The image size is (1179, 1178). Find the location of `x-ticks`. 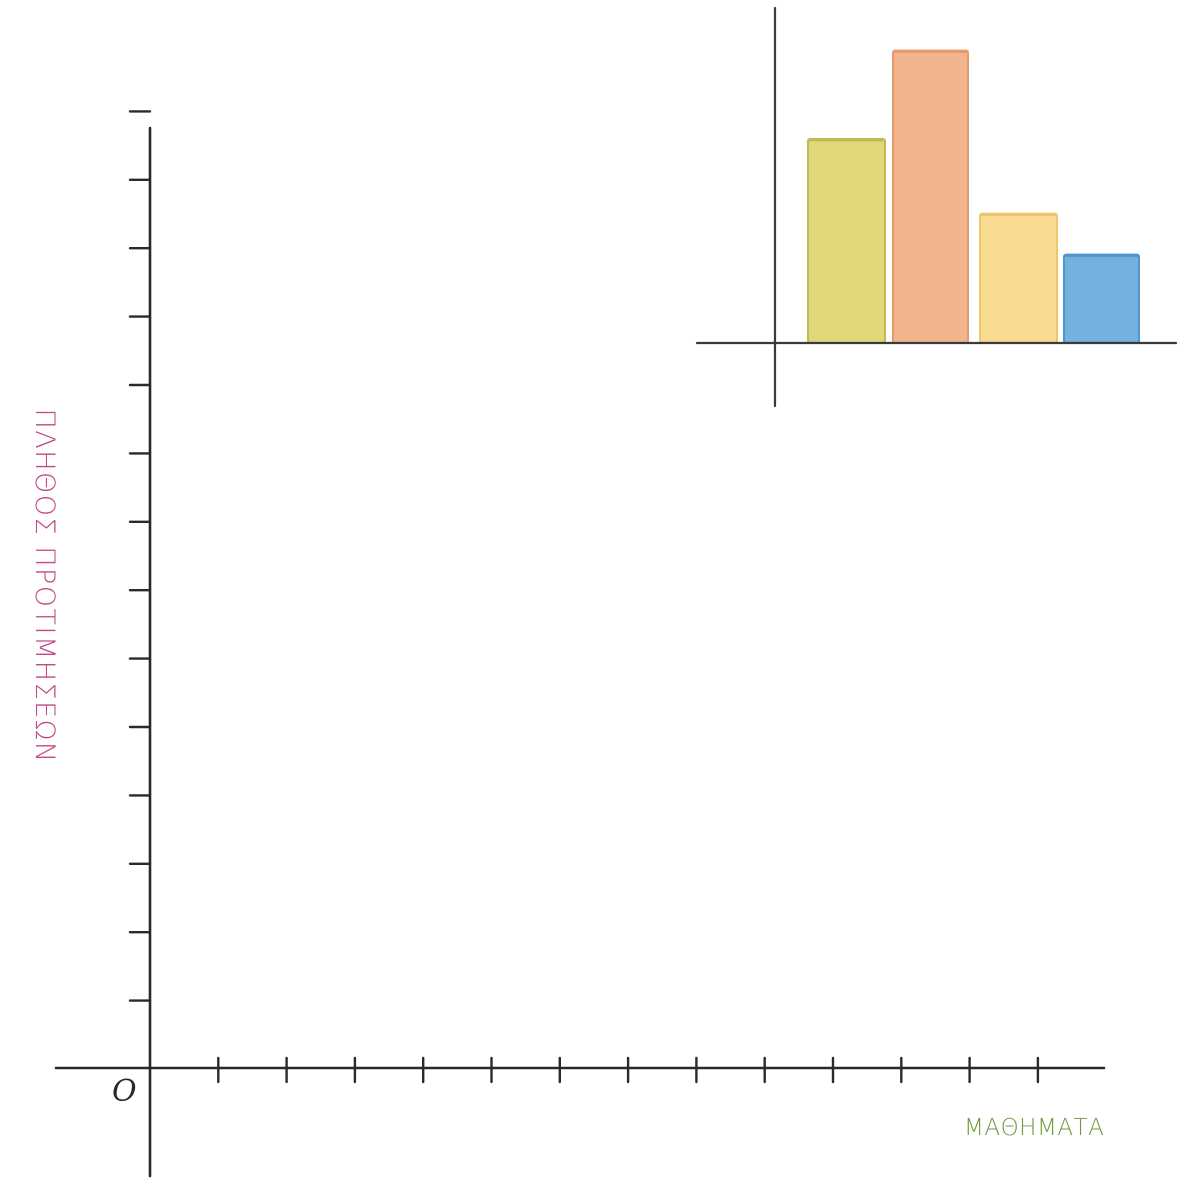

x-ticks is located at coordinates (628, 1070).